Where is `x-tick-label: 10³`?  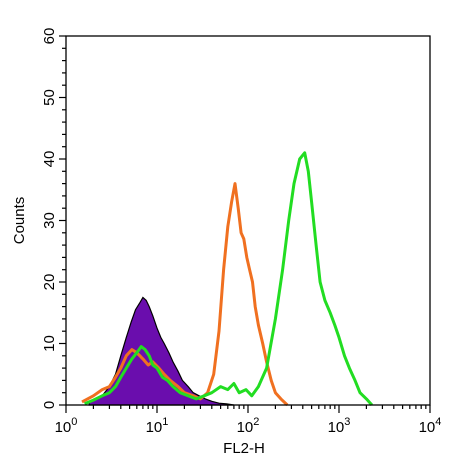 x-tick-label: 10³ is located at coordinates (339, 426).